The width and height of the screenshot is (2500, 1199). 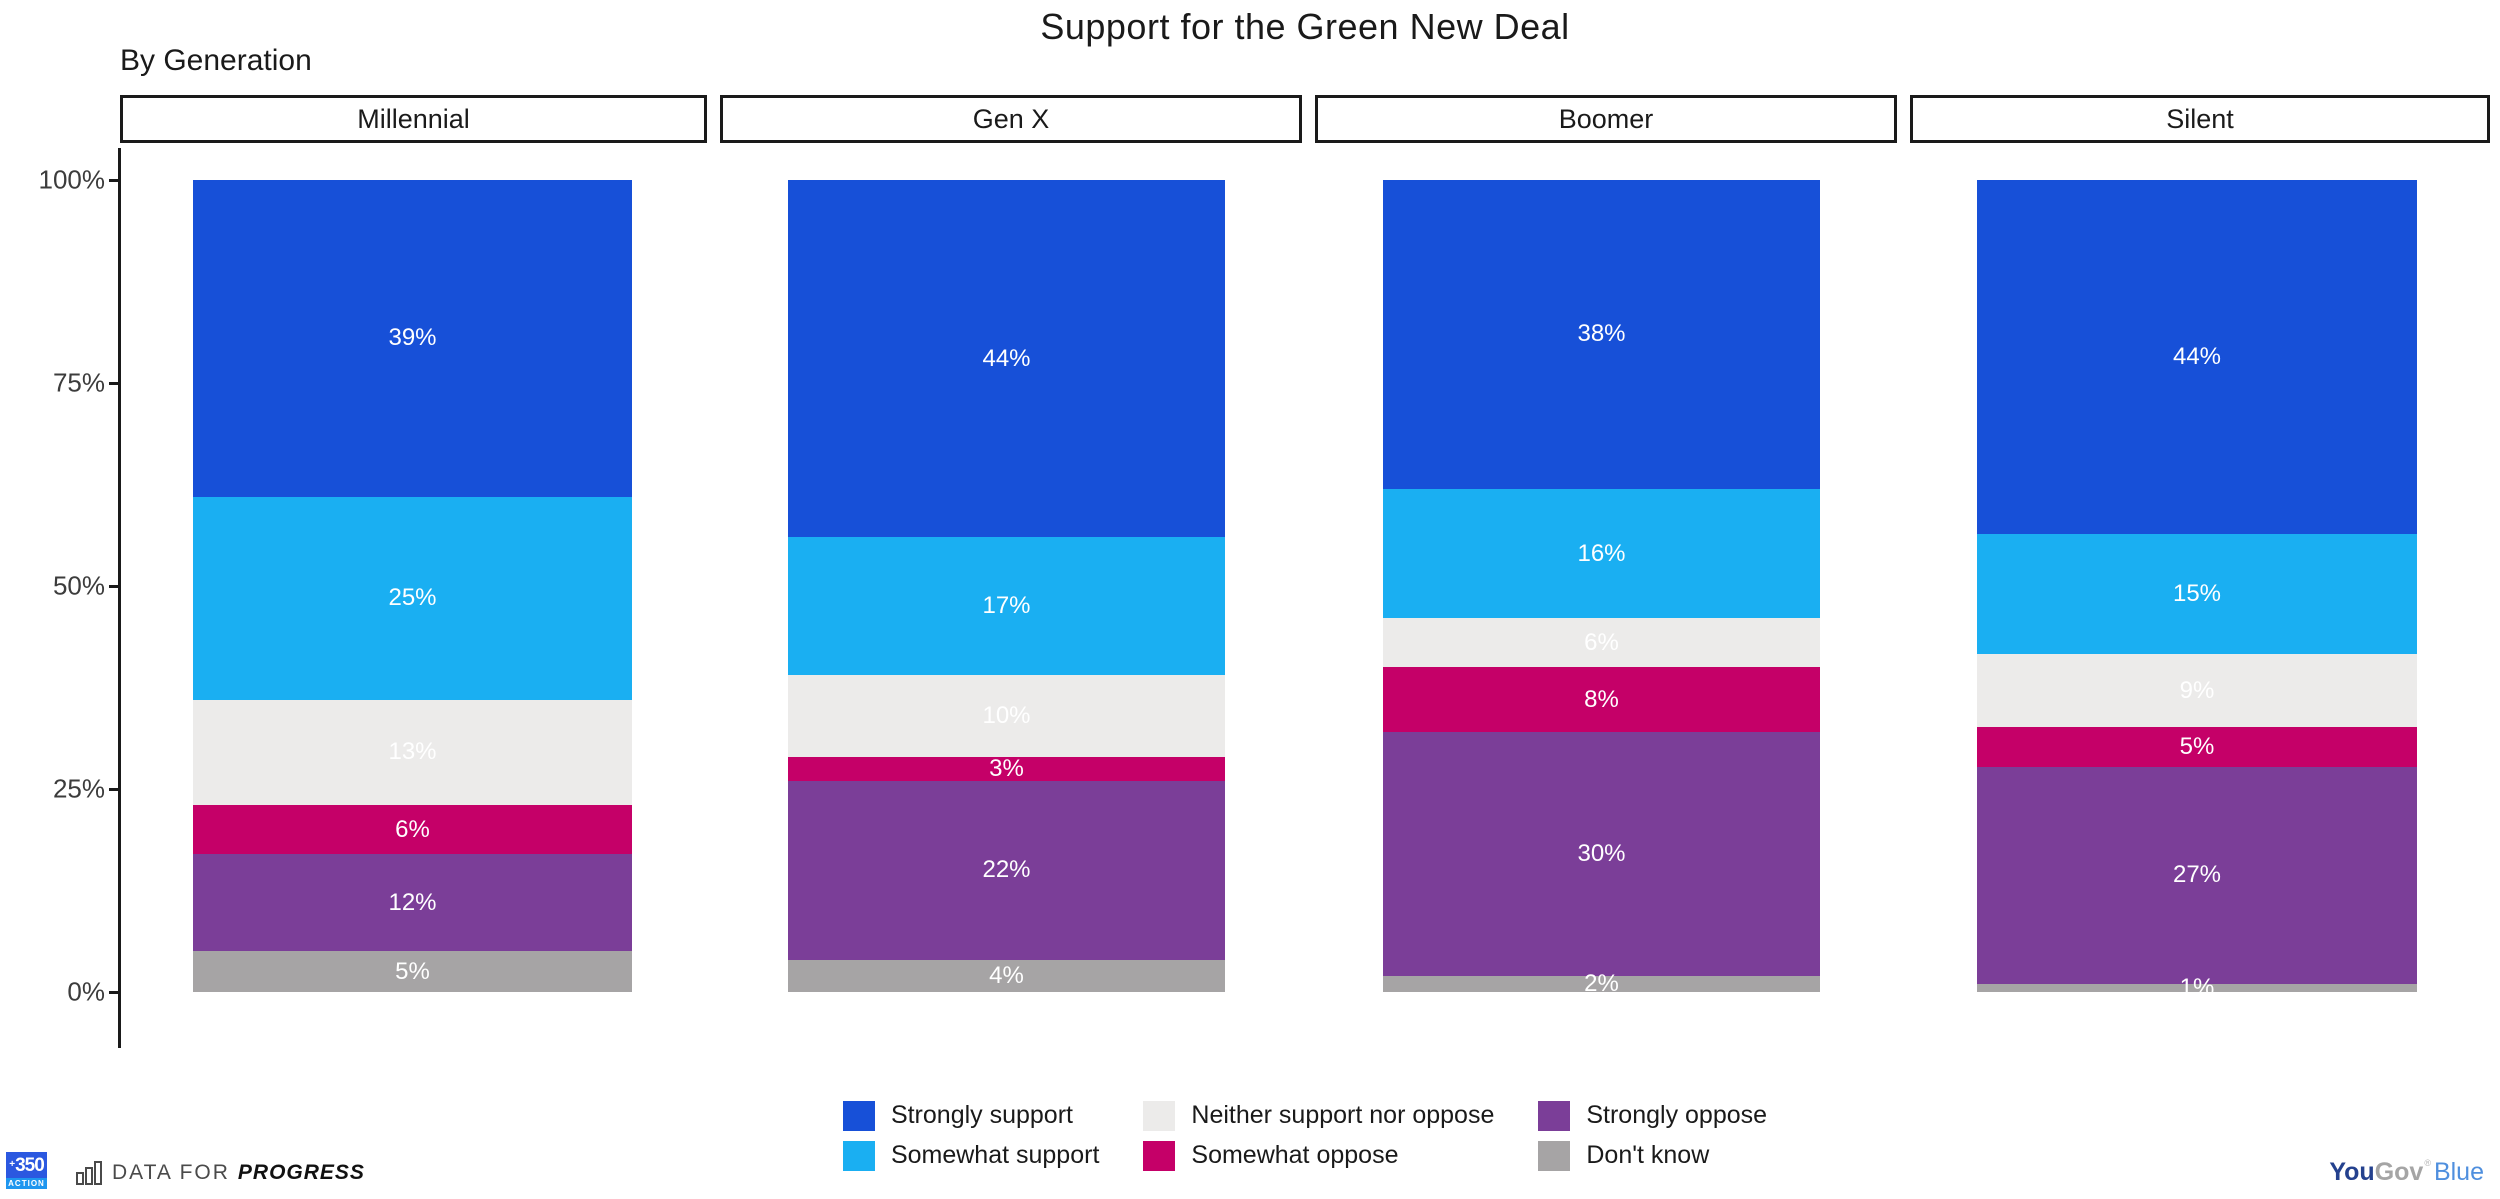 What do you see at coordinates (26, 1183) in the screenshot?
I see `logo-350-sub: ACTION` at bounding box center [26, 1183].